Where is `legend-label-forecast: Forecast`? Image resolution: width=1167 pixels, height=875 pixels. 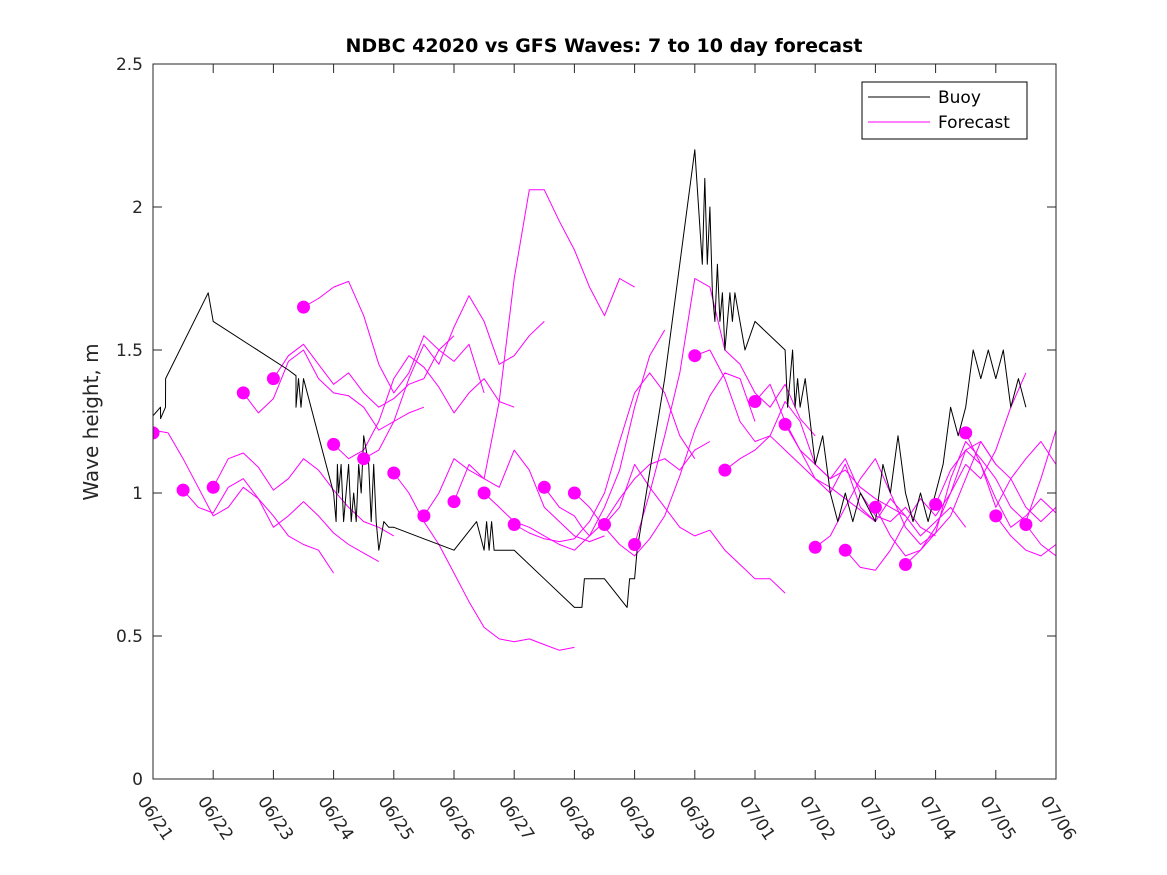 legend-label-forecast: Forecast is located at coordinates (974, 123).